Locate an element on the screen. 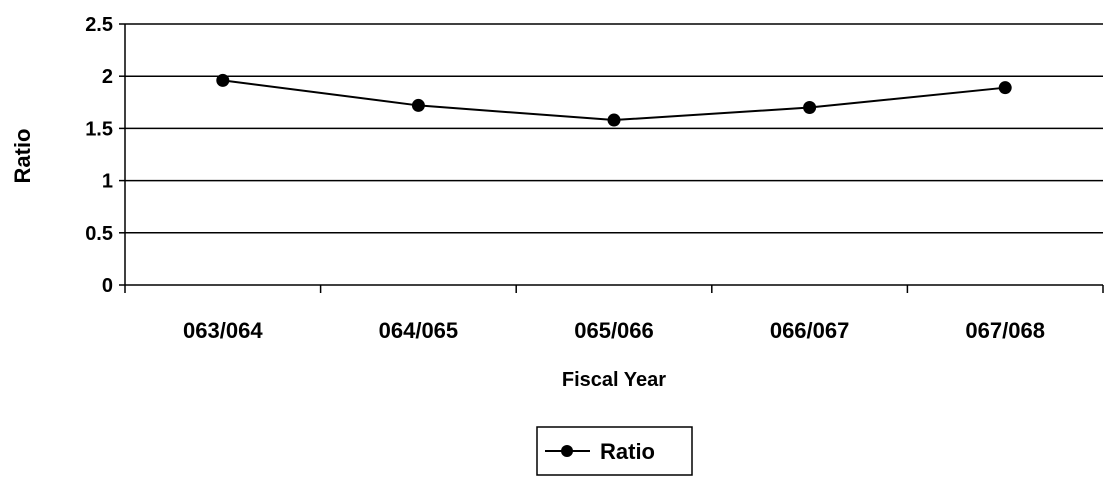 The image size is (1105, 482). x-tick-label: 063/064 is located at coordinates (223, 330).